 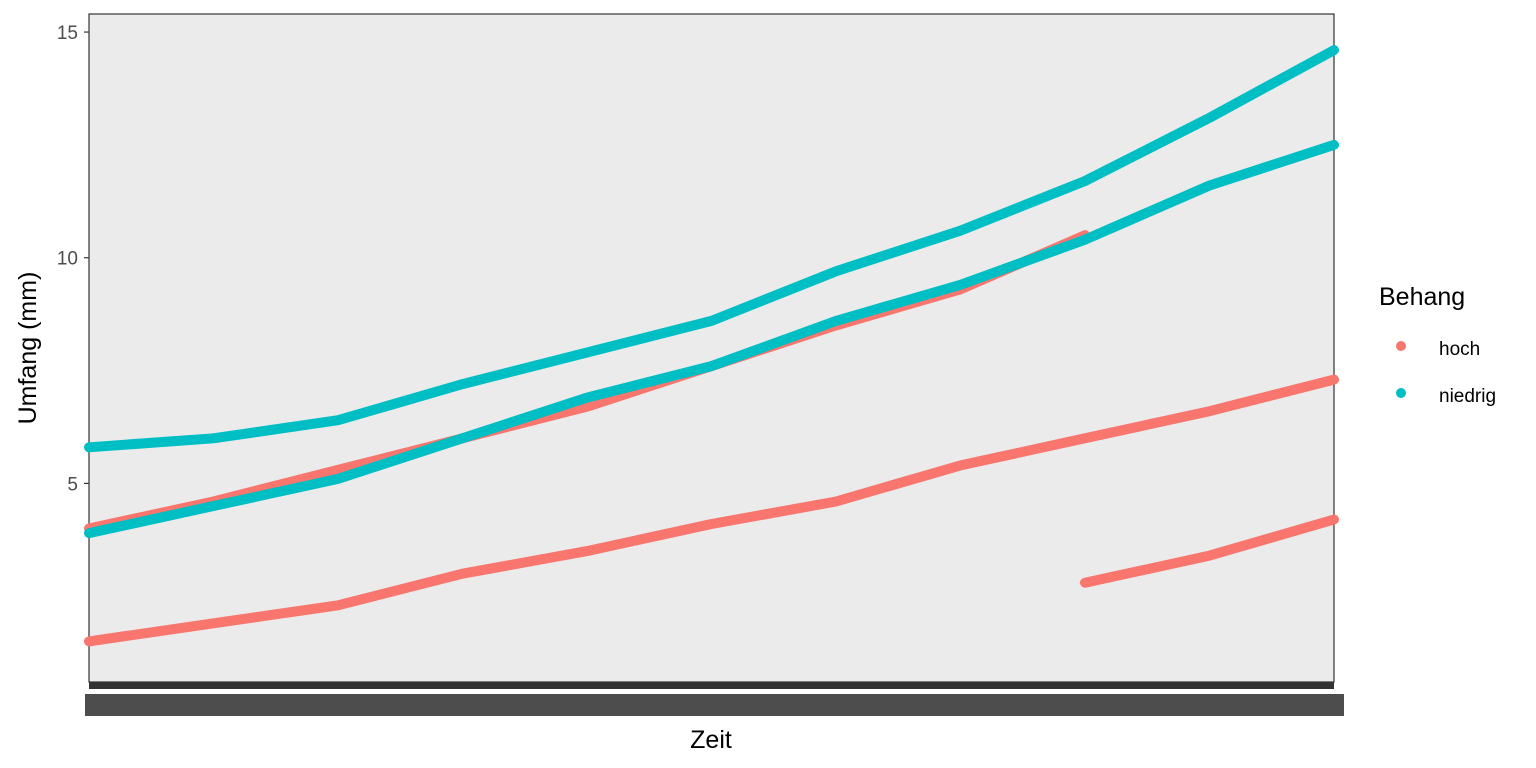 I want to click on y-axis: 5 10 15, so click(x=73, y=259).